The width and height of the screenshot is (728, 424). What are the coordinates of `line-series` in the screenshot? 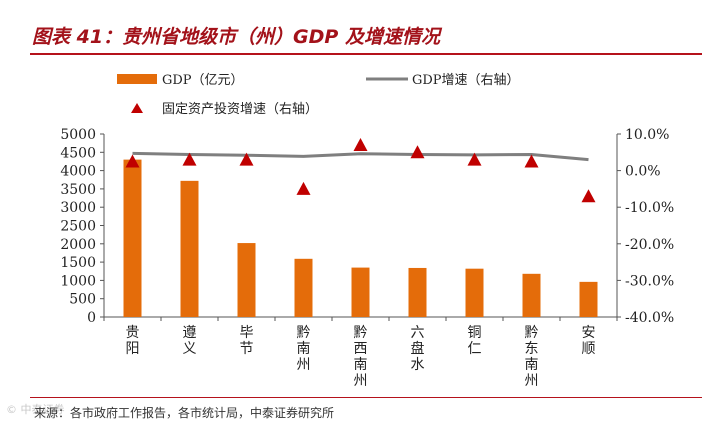 It's located at (360, 156).